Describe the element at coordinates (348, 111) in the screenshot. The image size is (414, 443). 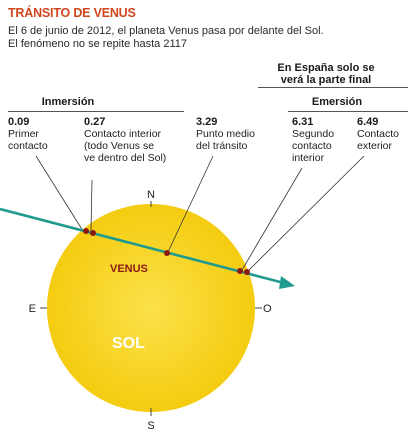
I see `emersion-rule` at that location.